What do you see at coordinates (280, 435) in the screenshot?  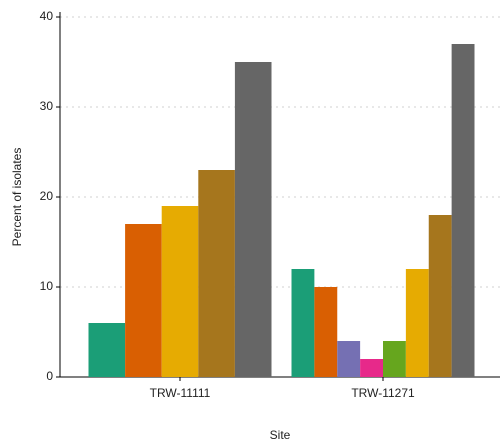 I see `x-axis-title: Site` at bounding box center [280, 435].